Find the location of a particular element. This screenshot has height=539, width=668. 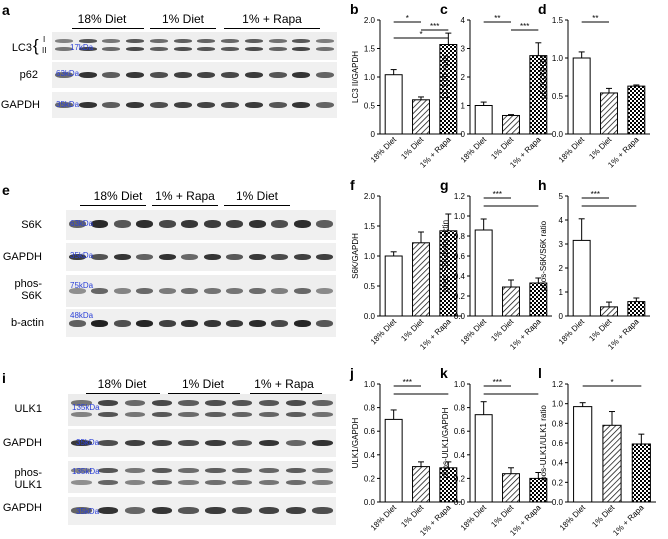

y-tick-label: 2.0 is located at coordinates (370, 20).